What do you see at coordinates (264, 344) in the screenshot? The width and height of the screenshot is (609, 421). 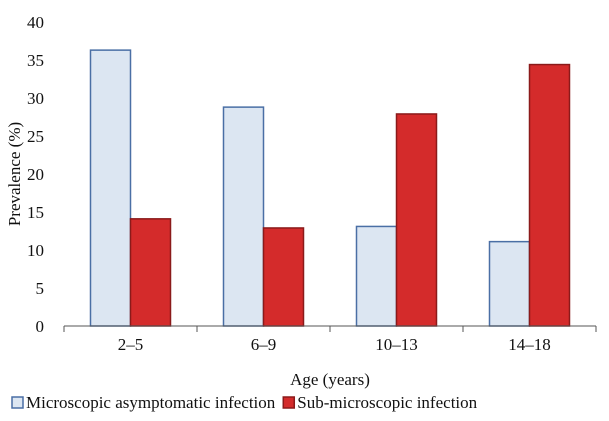 I see `x-tick-label: 6–9` at bounding box center [264, 344].